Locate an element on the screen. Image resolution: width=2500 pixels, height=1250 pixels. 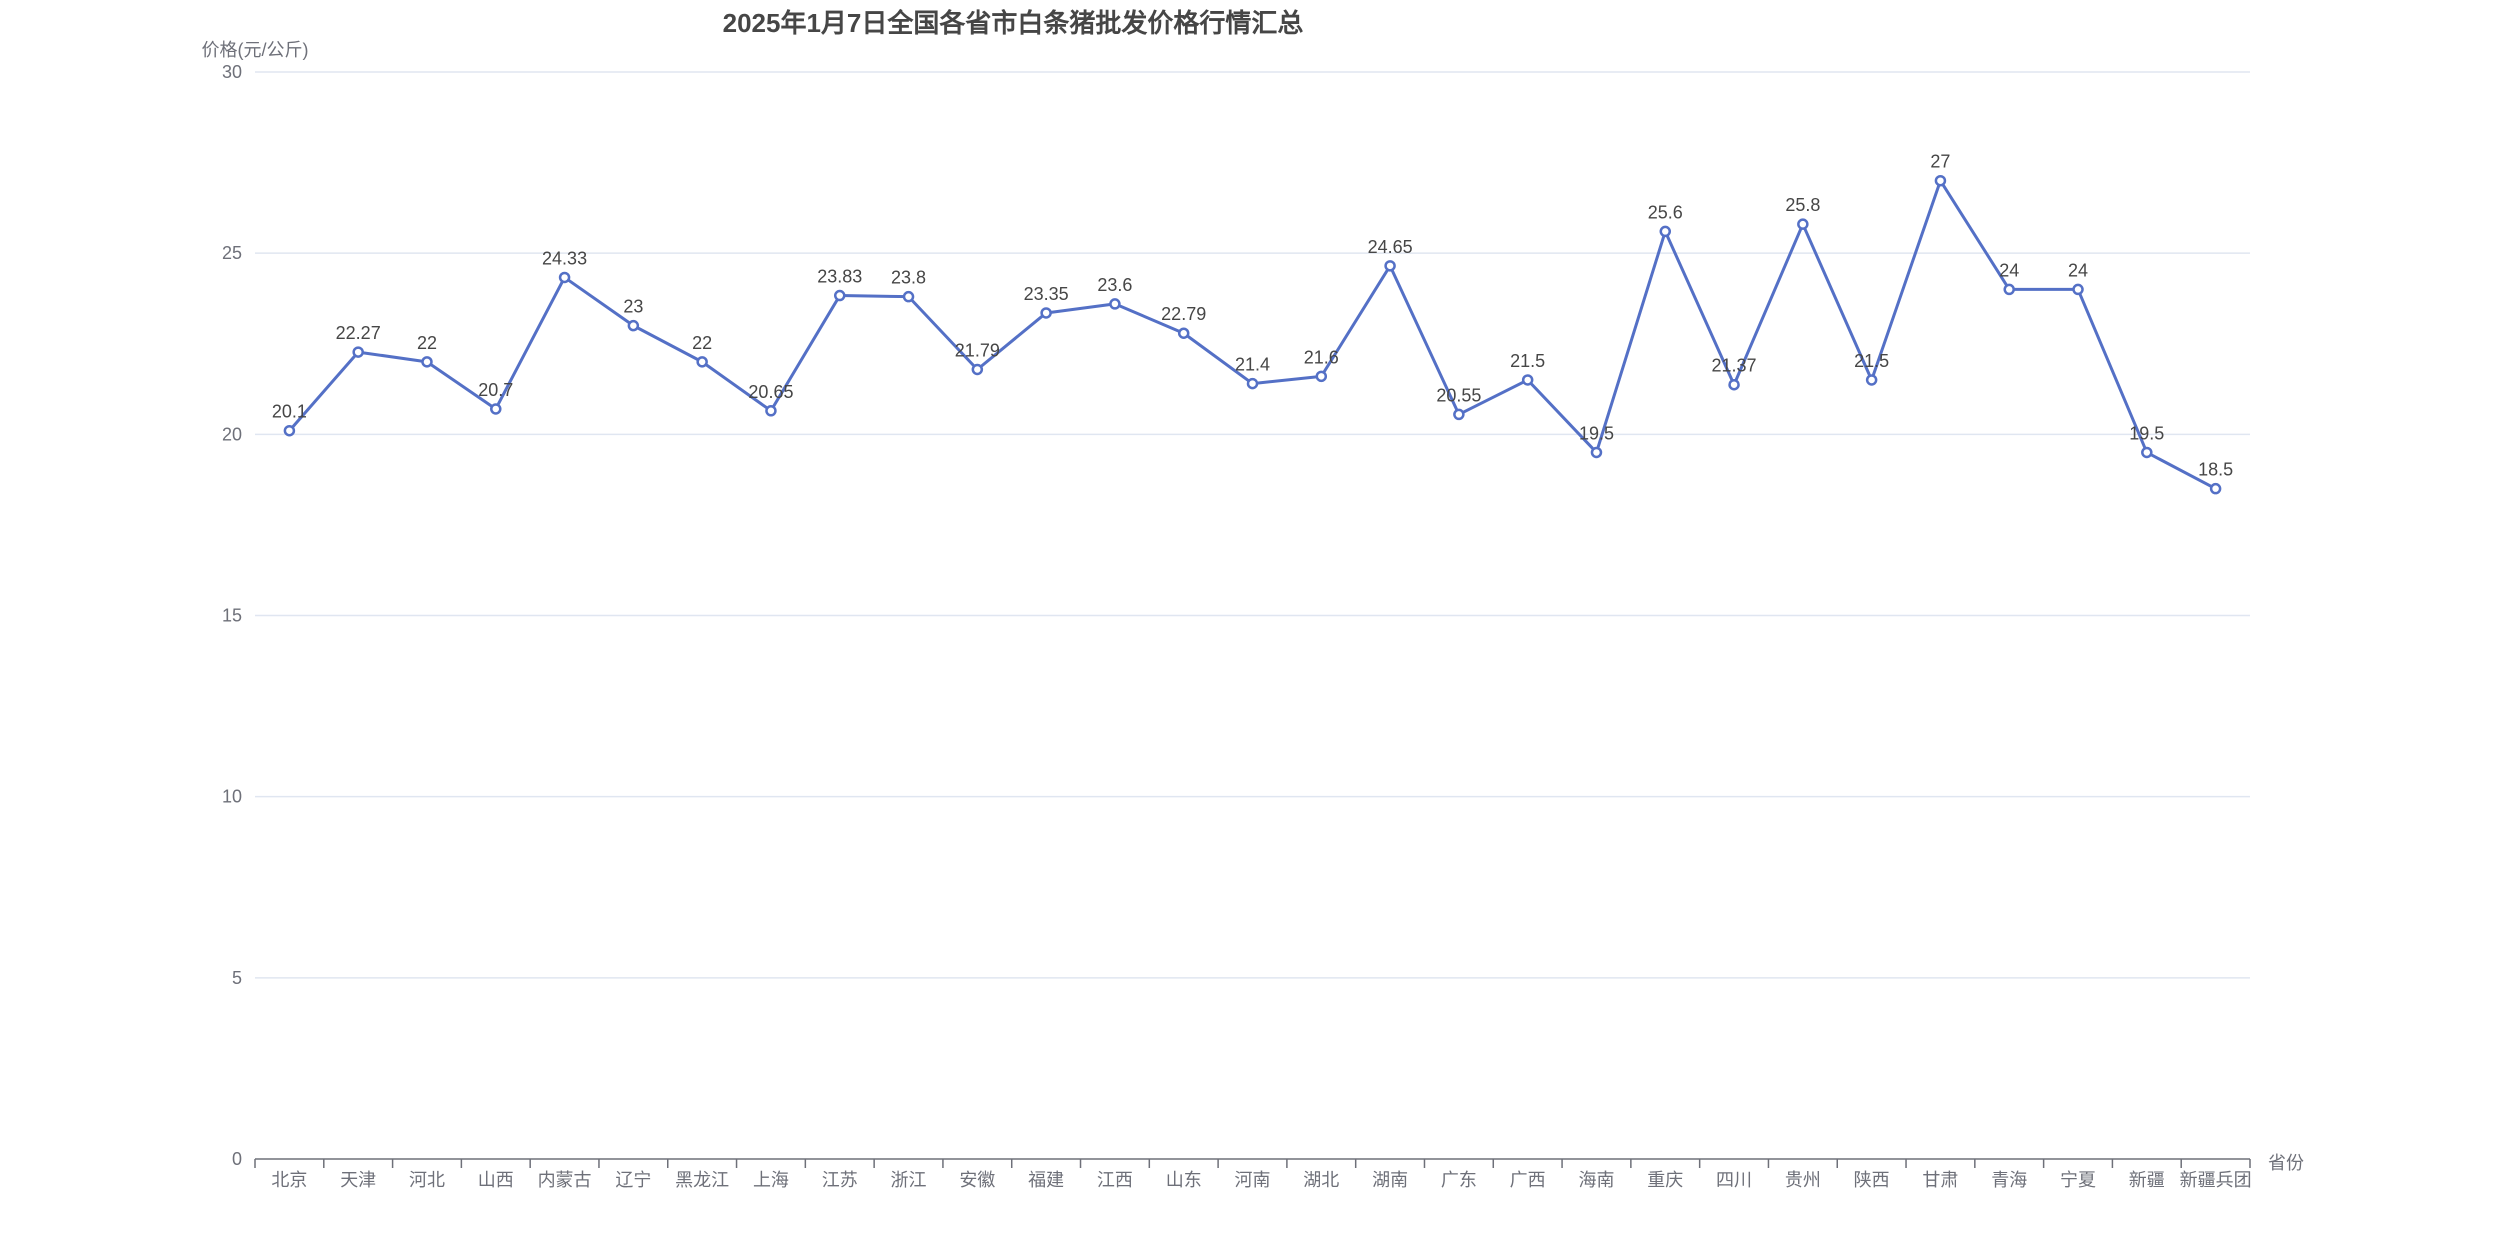
data-point-label: 21.79 is located at coordinates (977, 350).